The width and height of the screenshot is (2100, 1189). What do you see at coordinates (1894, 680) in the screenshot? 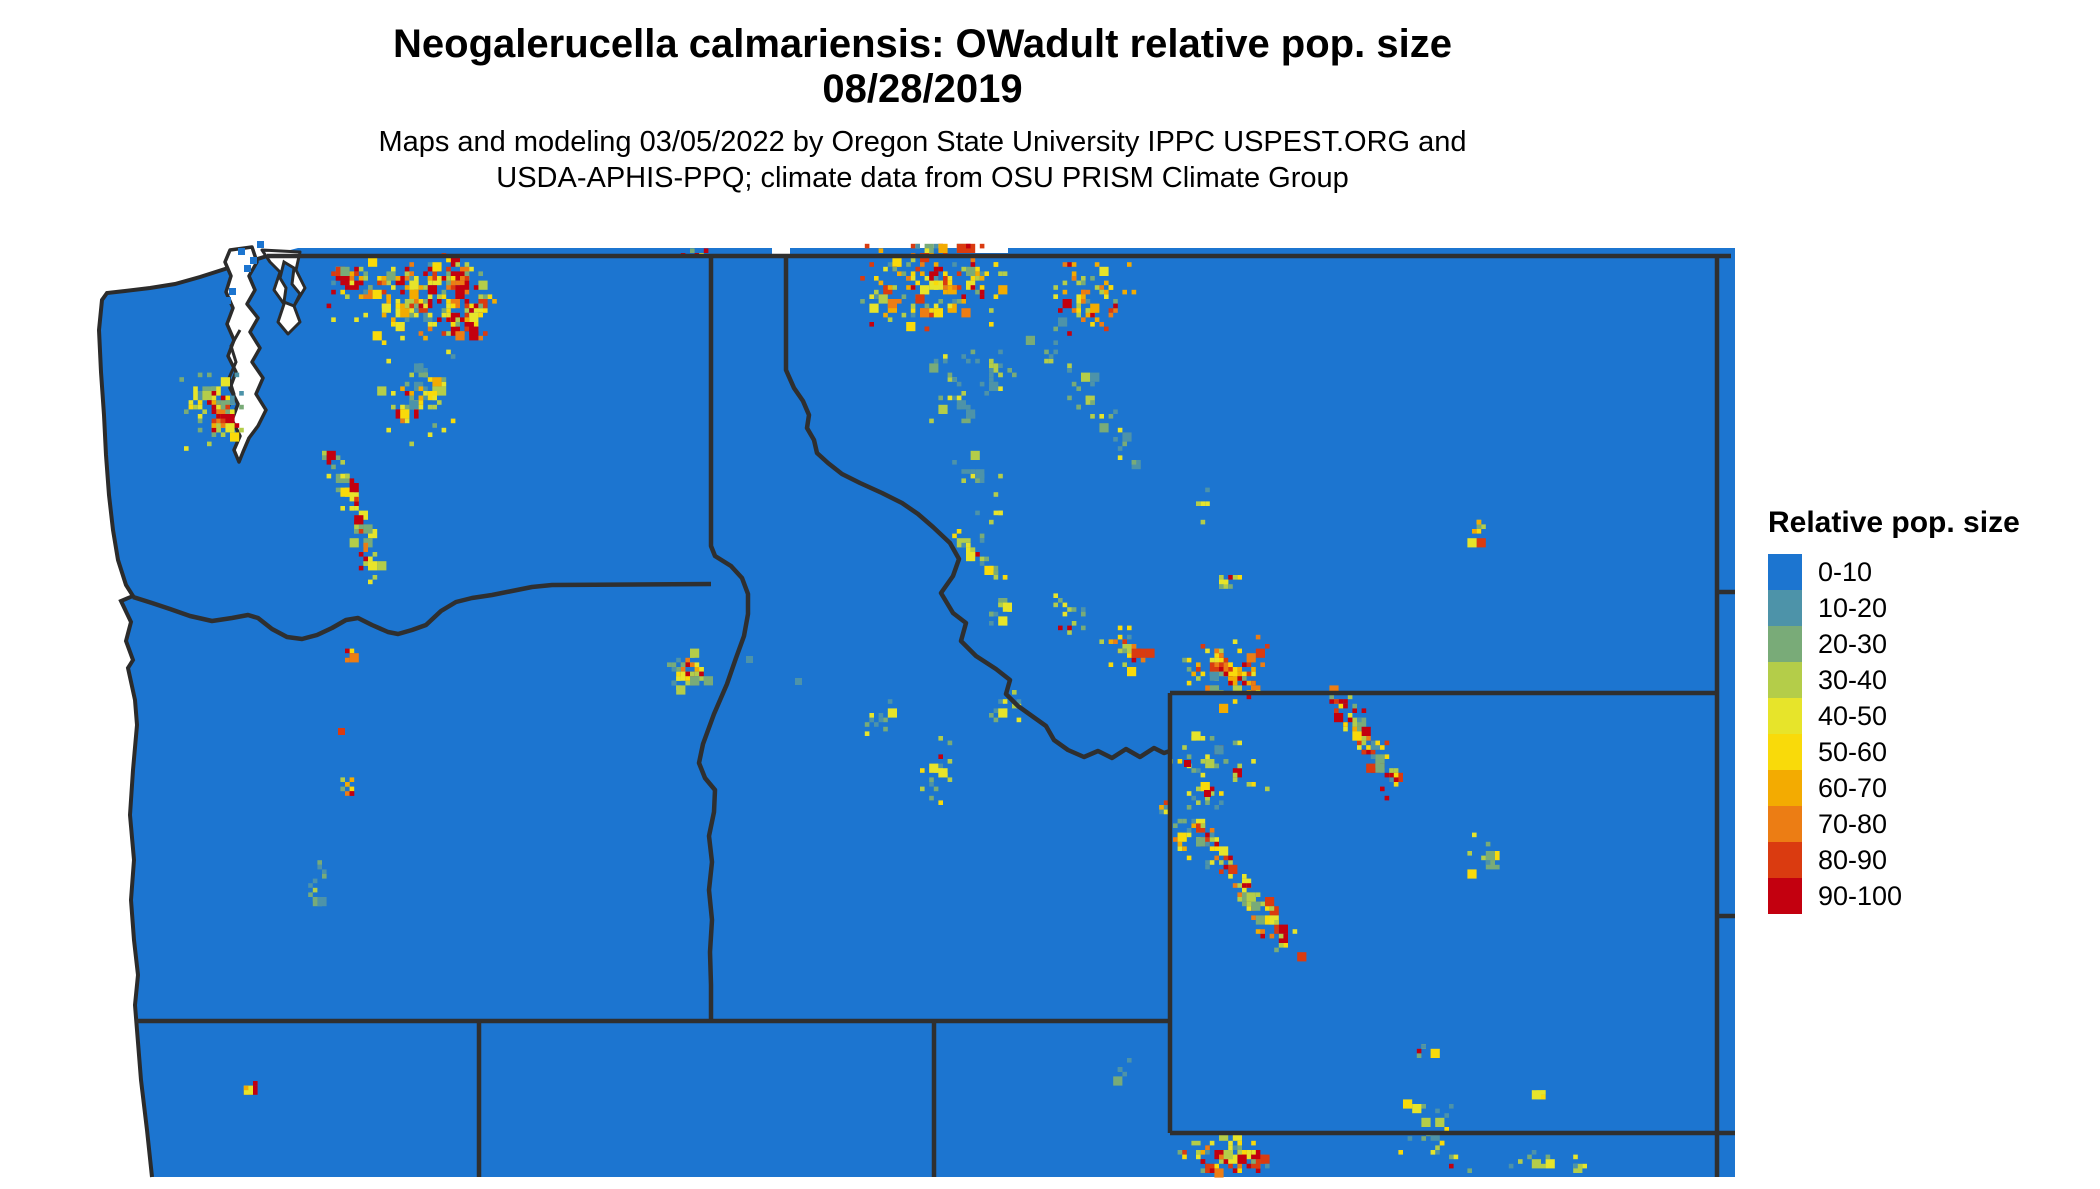
I see `legend-row-30-40: 30-40` at bounding box center [1894, 680].